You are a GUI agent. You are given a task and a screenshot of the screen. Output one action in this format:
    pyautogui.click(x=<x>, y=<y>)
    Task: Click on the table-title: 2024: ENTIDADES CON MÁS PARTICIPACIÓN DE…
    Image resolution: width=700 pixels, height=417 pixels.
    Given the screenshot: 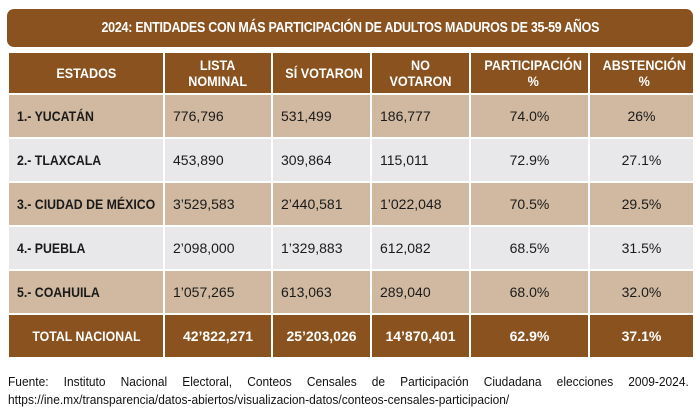 What is the action you would take?
    pyautogui.click(x=350, y=28)
    